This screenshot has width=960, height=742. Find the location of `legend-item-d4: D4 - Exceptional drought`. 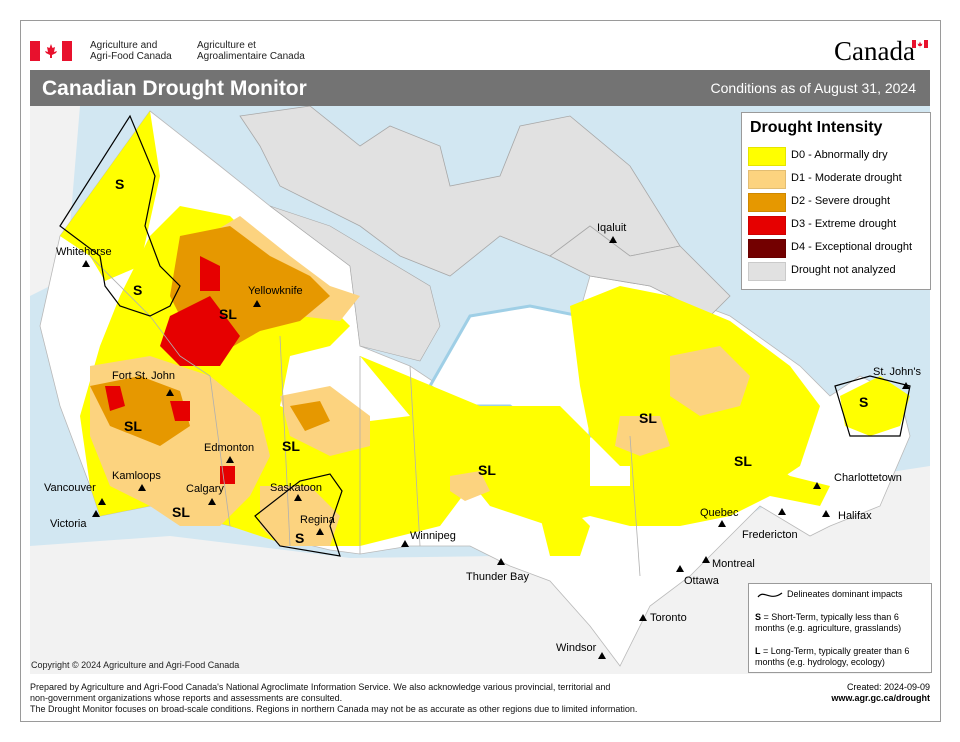

legend-item-d4: D4 - Exceptional drought is located at coordinates (838, 248).